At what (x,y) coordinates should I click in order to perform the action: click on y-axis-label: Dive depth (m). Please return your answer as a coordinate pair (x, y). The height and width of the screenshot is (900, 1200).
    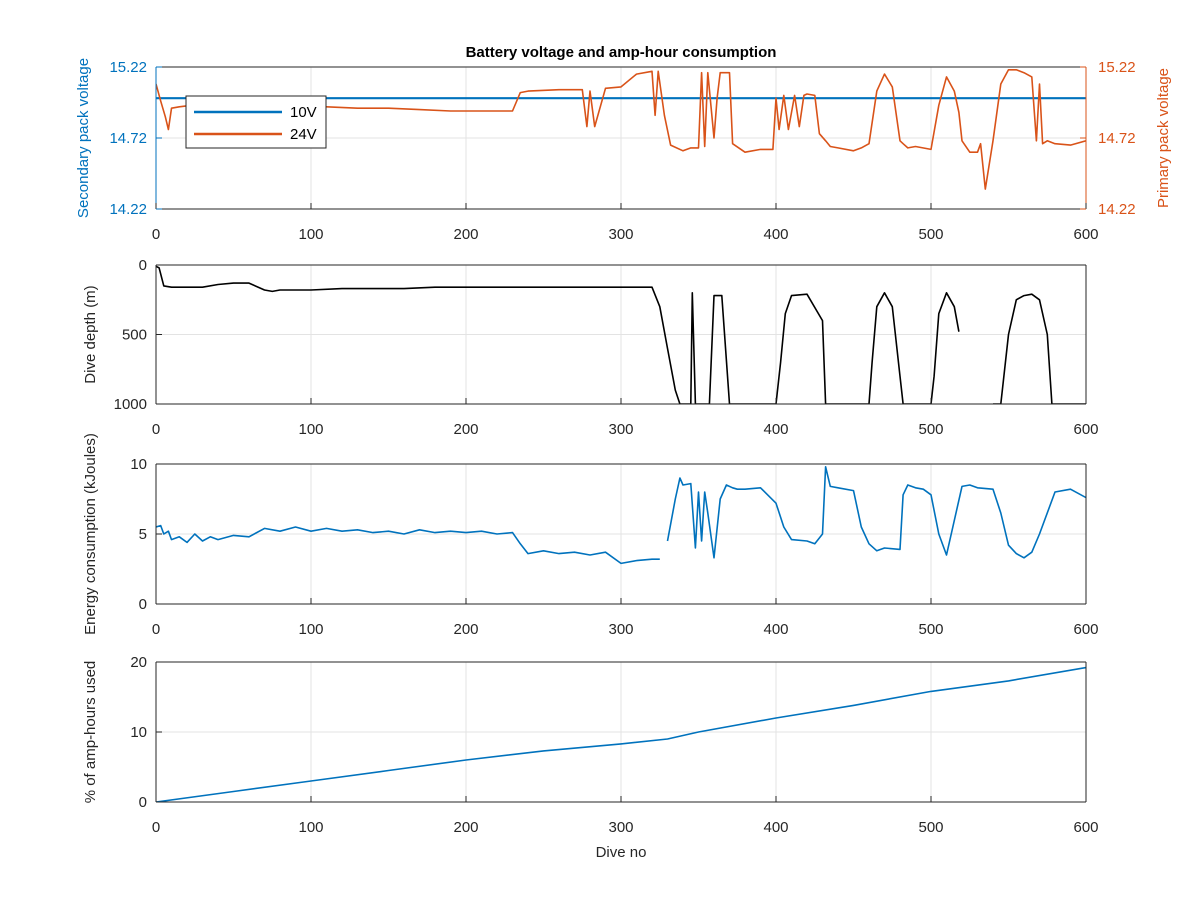
    Looking at the image, I should click on (90, 334).